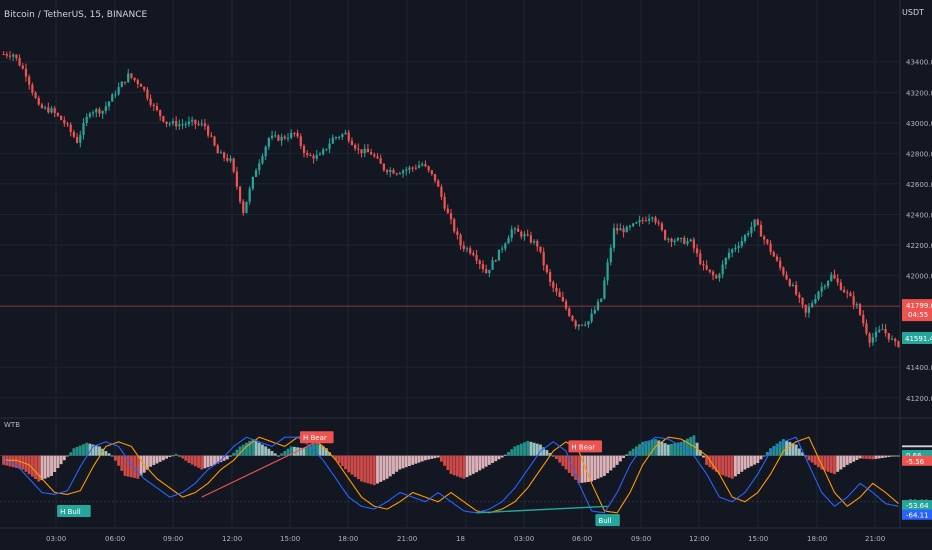 Image resolution: width=932 pixels, height=550 pixels. What do you see at coordinates (641, 539) in the screenshot?
I see `time-label: 09:00` at bounding box center [641, 539].